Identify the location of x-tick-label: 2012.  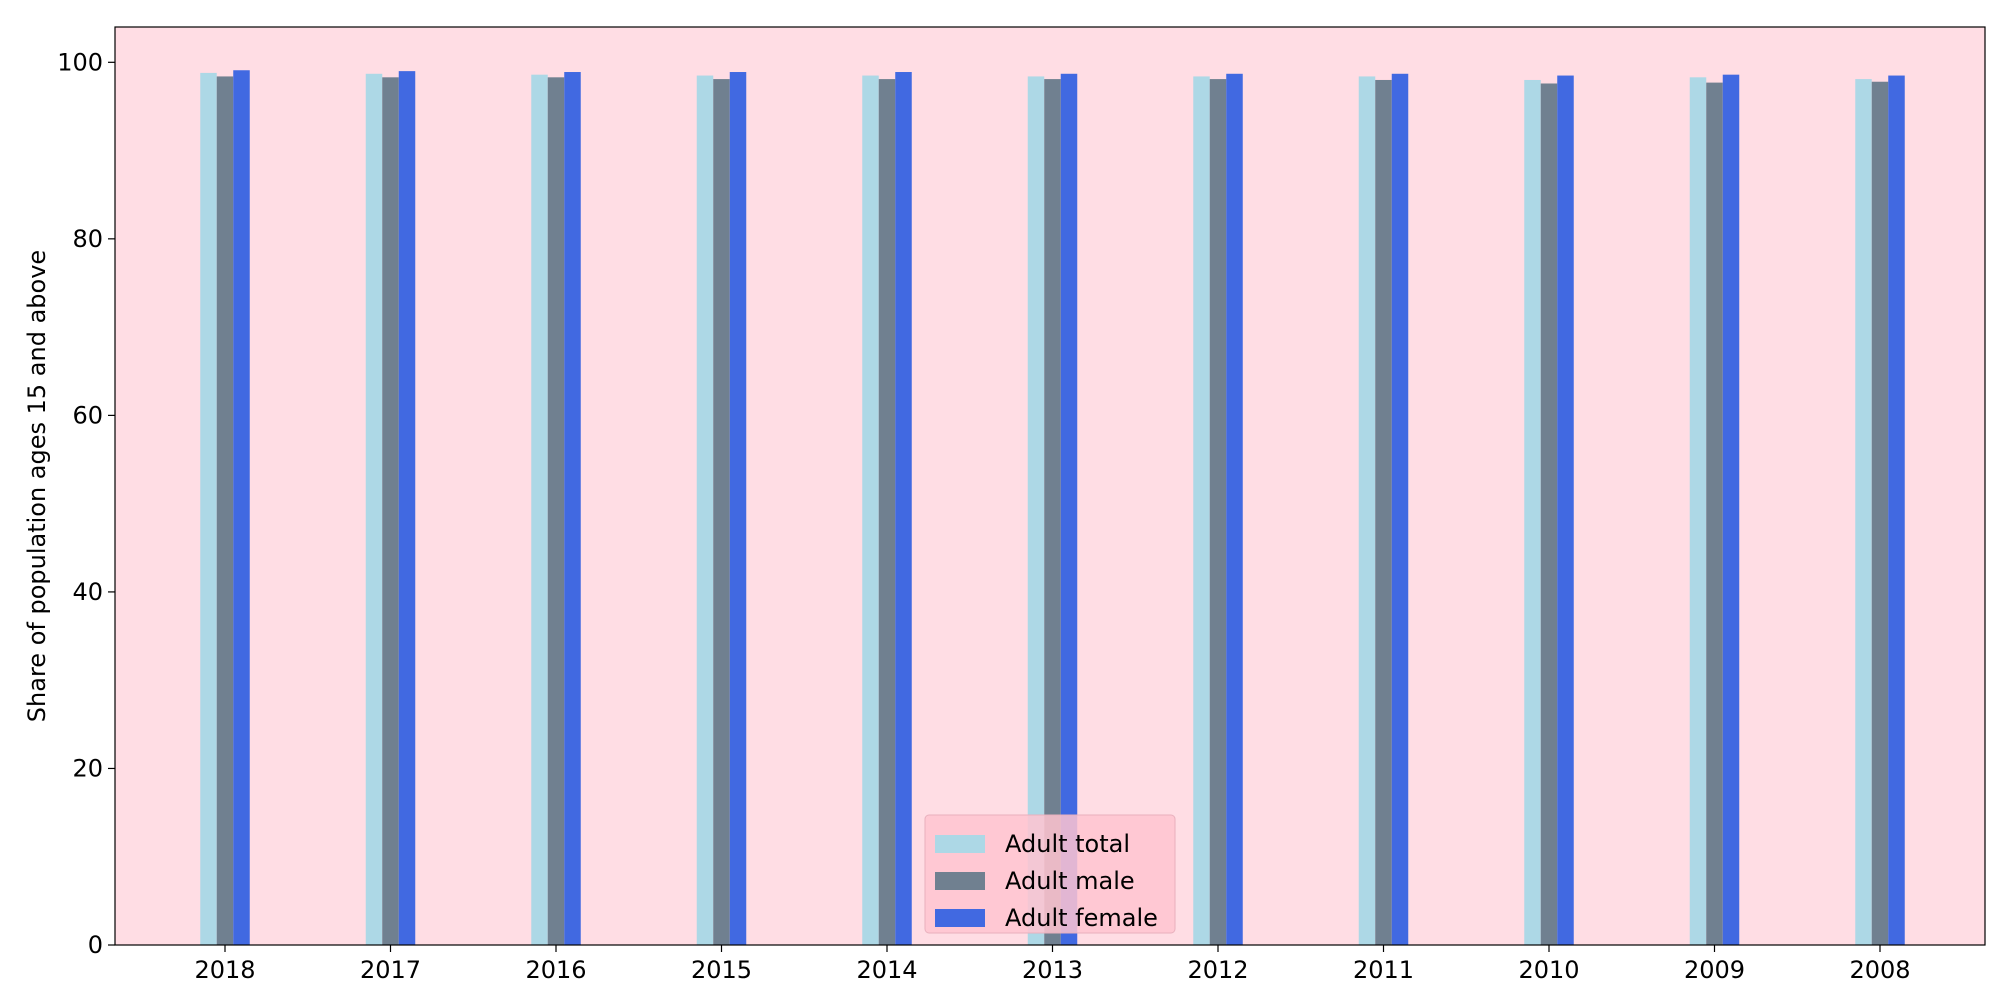
(1217, 970).